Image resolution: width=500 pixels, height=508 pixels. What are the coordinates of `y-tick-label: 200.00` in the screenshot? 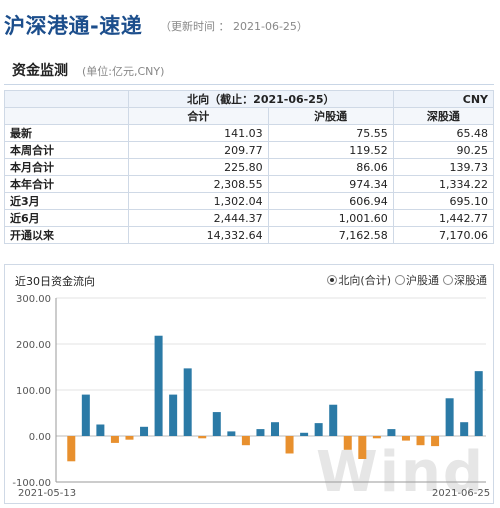 It's located at (33, 345).